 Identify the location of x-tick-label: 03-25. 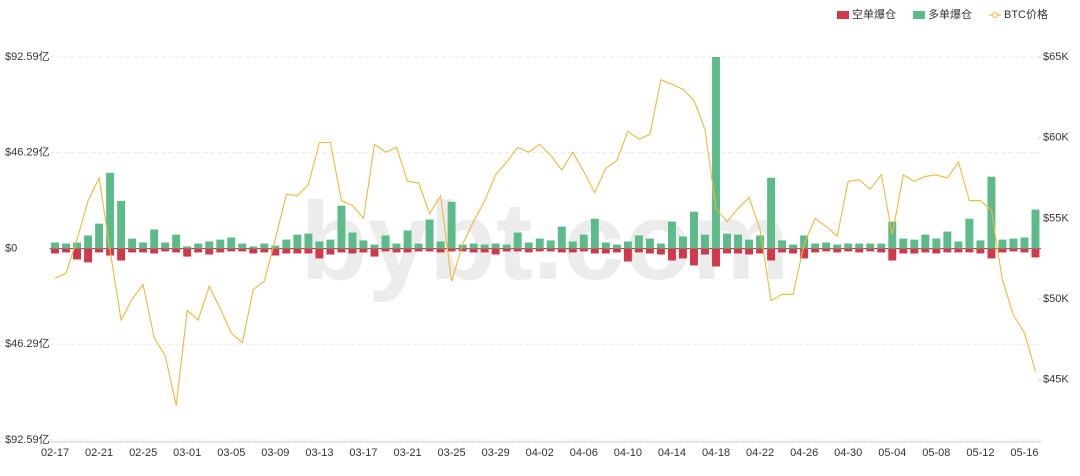
(452, 453).